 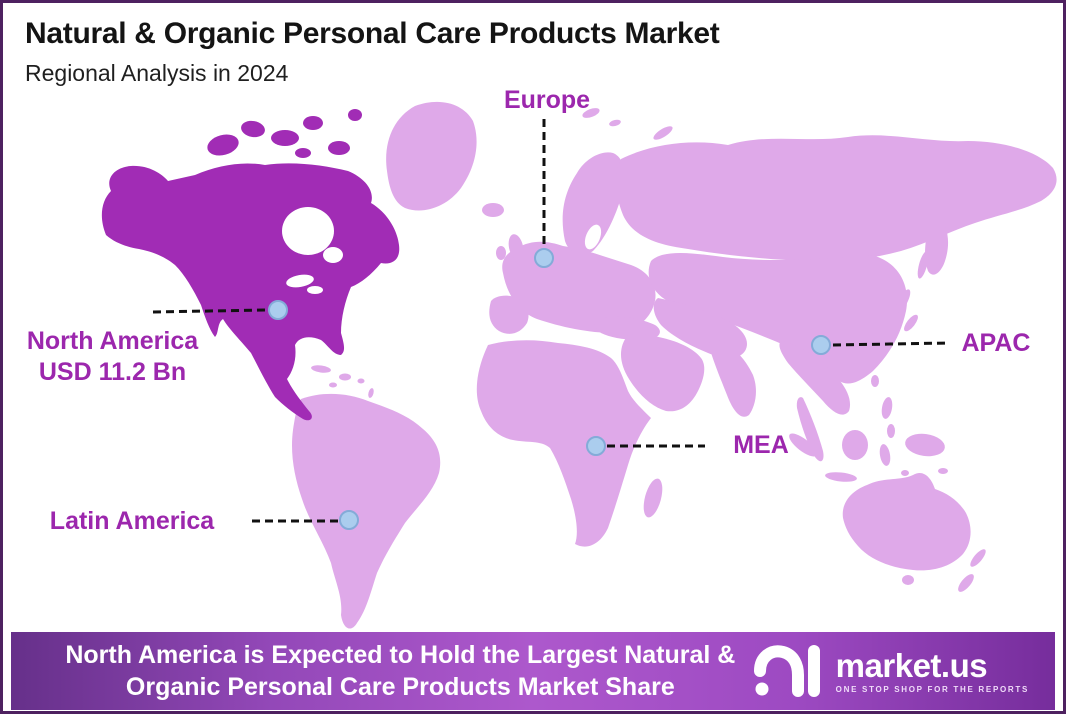 What do you see at coordinates (596, 446) in the screenshot?
I see `marker-mea` at bounding box center [596, 446].